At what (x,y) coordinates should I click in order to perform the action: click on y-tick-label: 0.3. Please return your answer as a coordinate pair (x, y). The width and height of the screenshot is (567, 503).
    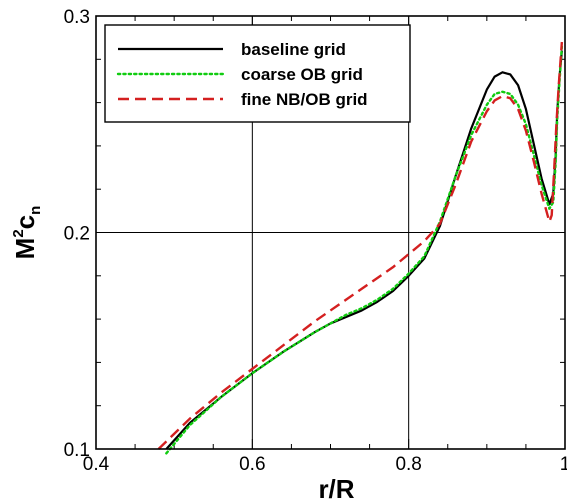
    Looking at the image, I should click on (77, 17).